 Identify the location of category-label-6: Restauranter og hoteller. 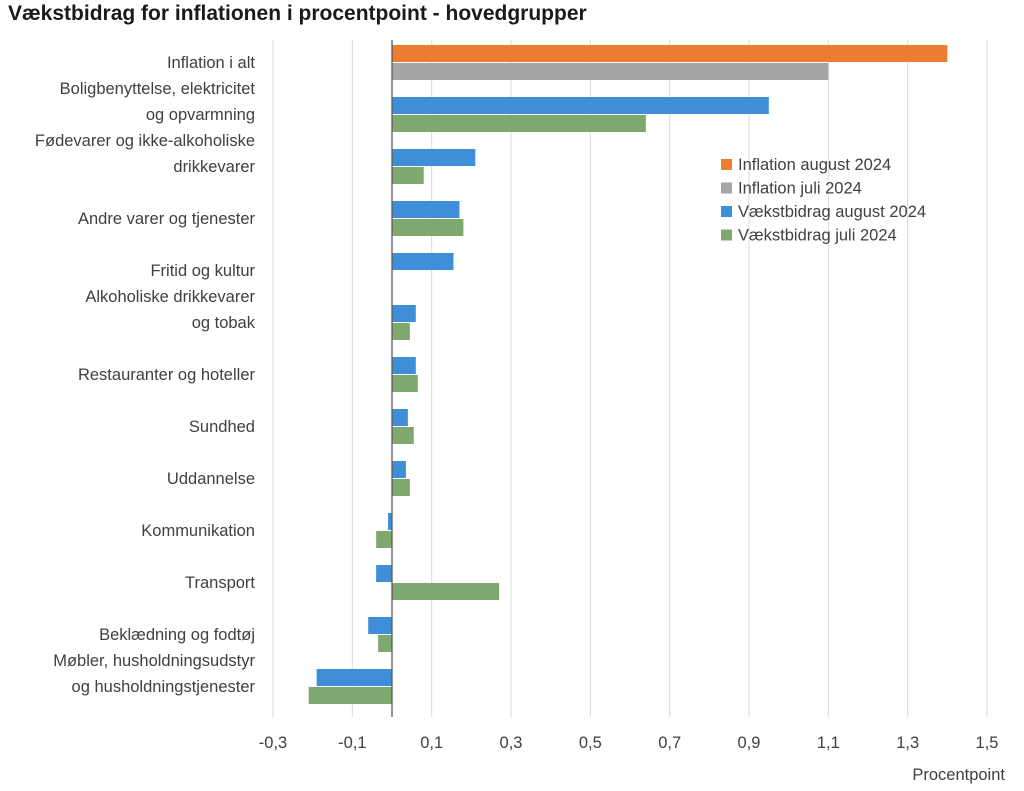
(167, 375).